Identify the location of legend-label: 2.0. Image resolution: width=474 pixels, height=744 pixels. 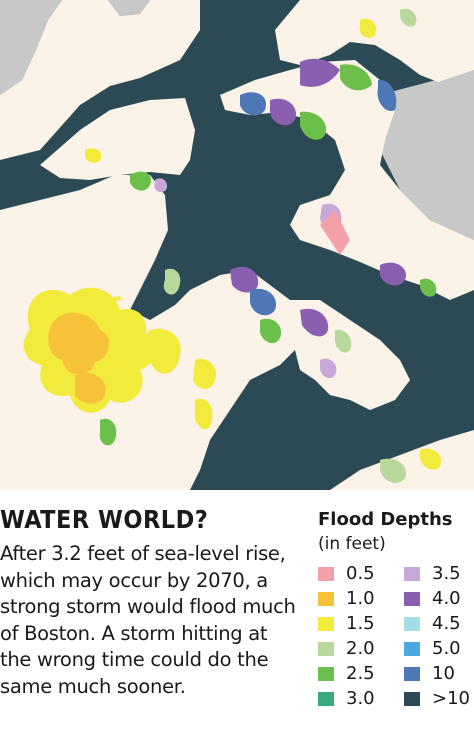
(360, 648).